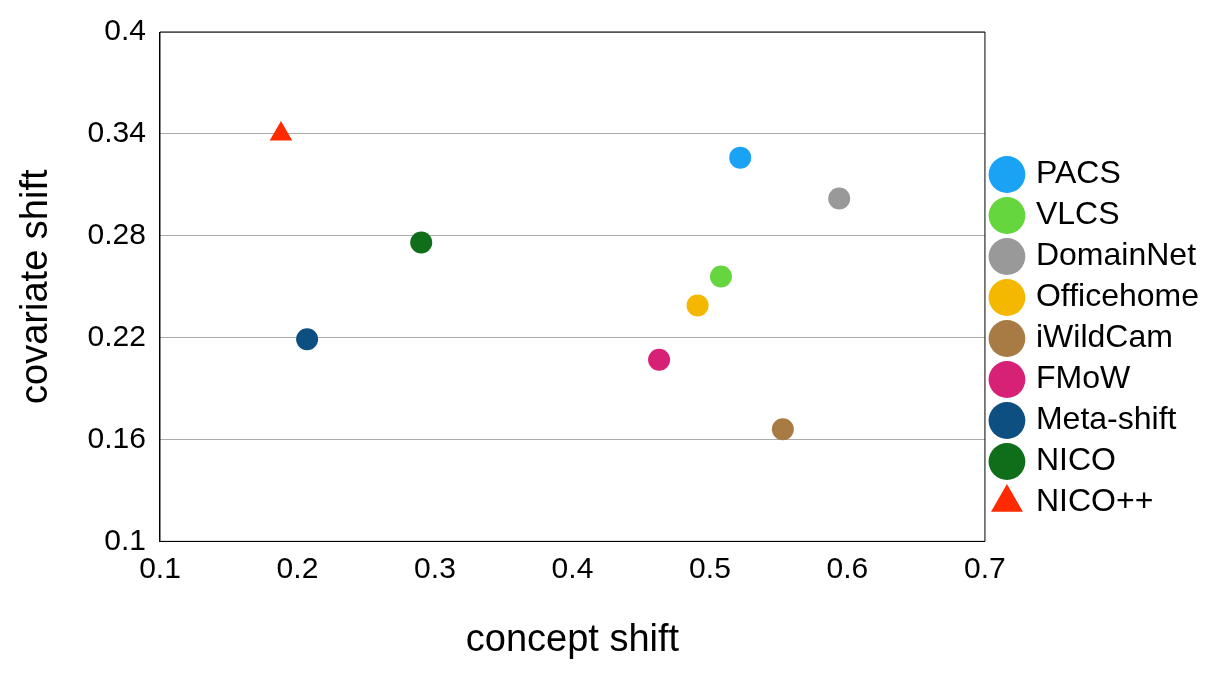 The width and height of the screenshot is (1219, 677). I want to click on y-axis-title: covariate shift, so click(34, 286).